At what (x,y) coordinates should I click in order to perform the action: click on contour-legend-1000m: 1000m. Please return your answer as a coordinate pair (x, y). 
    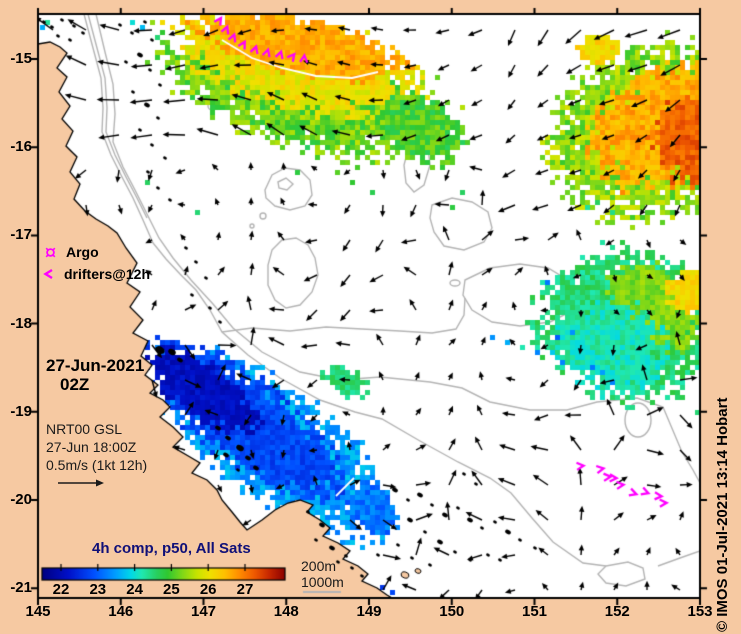
    Looking at the image, I should click on (322, 582).